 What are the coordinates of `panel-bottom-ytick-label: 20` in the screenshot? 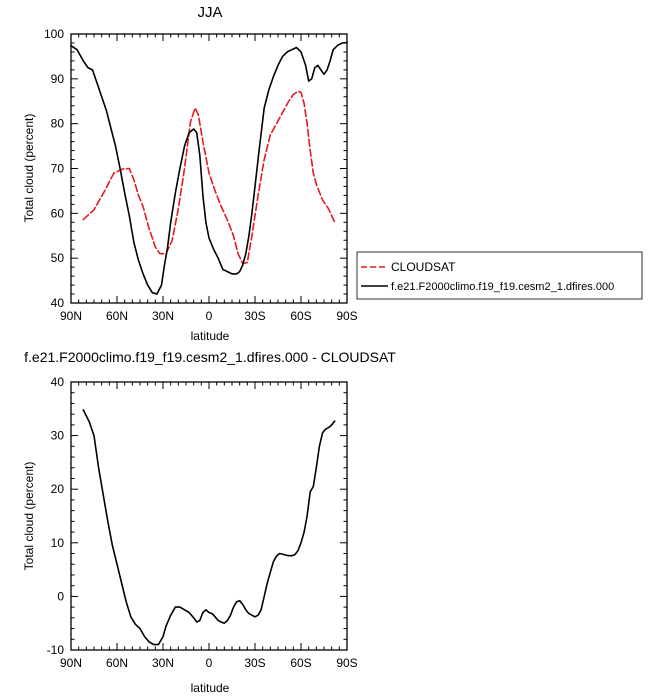 It's located at (58, 489).